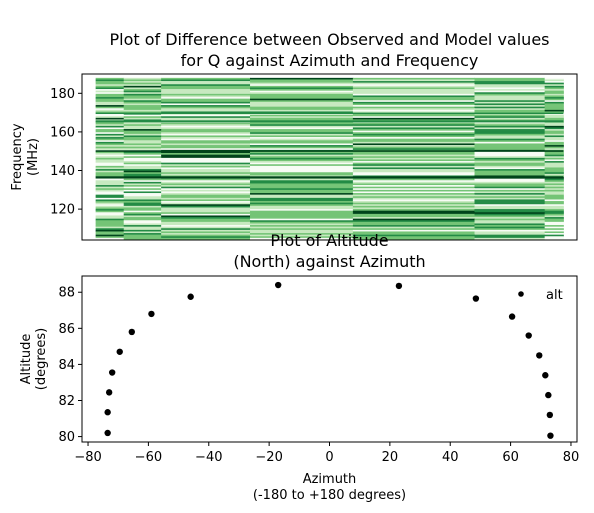 This screenshot has width=594, height=513. Describe the element at coordinates (66, 329) in the screenshot. I see `scatter-ytick-label: 86` at that location.